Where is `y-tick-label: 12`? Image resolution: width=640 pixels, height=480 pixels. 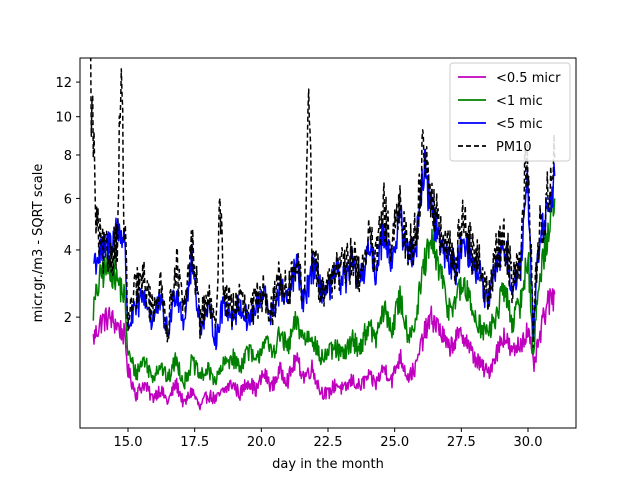
y-tick-label: 12 is located at coordinates (63, 83).